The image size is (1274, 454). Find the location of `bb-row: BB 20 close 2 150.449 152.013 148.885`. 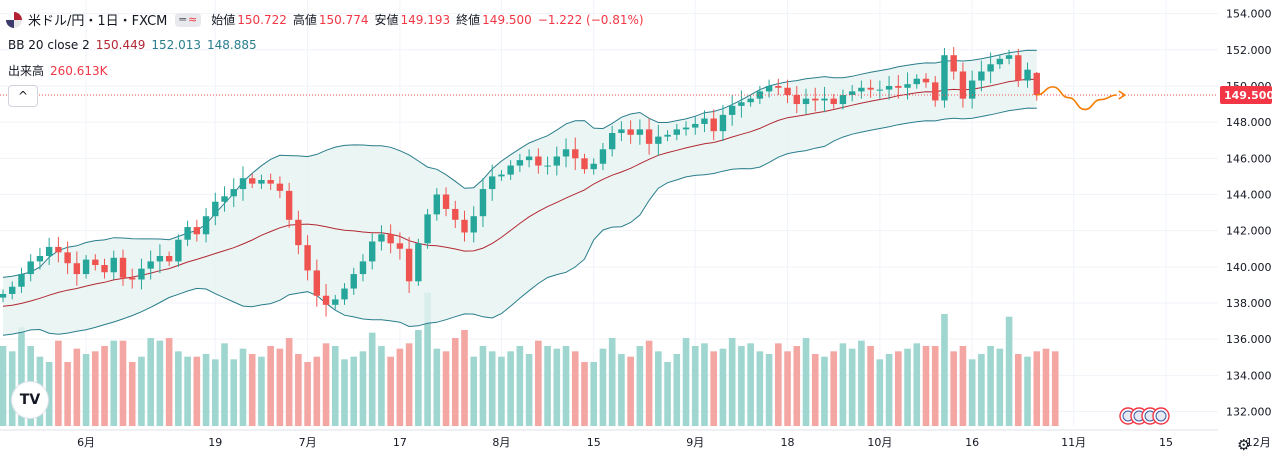

bb-row: BB 20 close 2 150.449 152.013 148.885 is located at coordinates (132, 45).